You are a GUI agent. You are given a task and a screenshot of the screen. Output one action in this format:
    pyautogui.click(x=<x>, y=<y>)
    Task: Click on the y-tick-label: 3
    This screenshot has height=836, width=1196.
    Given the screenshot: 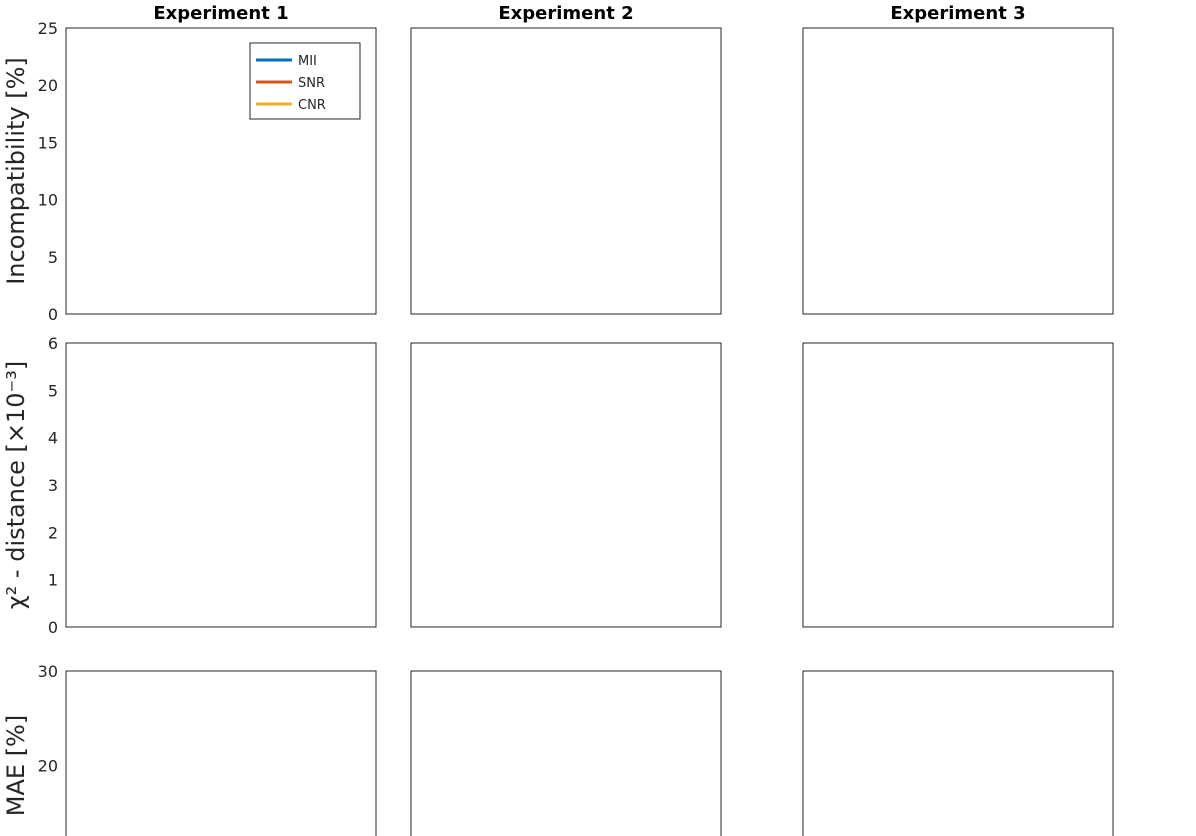 What is the action you would take?
    pyautogui.click(x=53, y=485)
    